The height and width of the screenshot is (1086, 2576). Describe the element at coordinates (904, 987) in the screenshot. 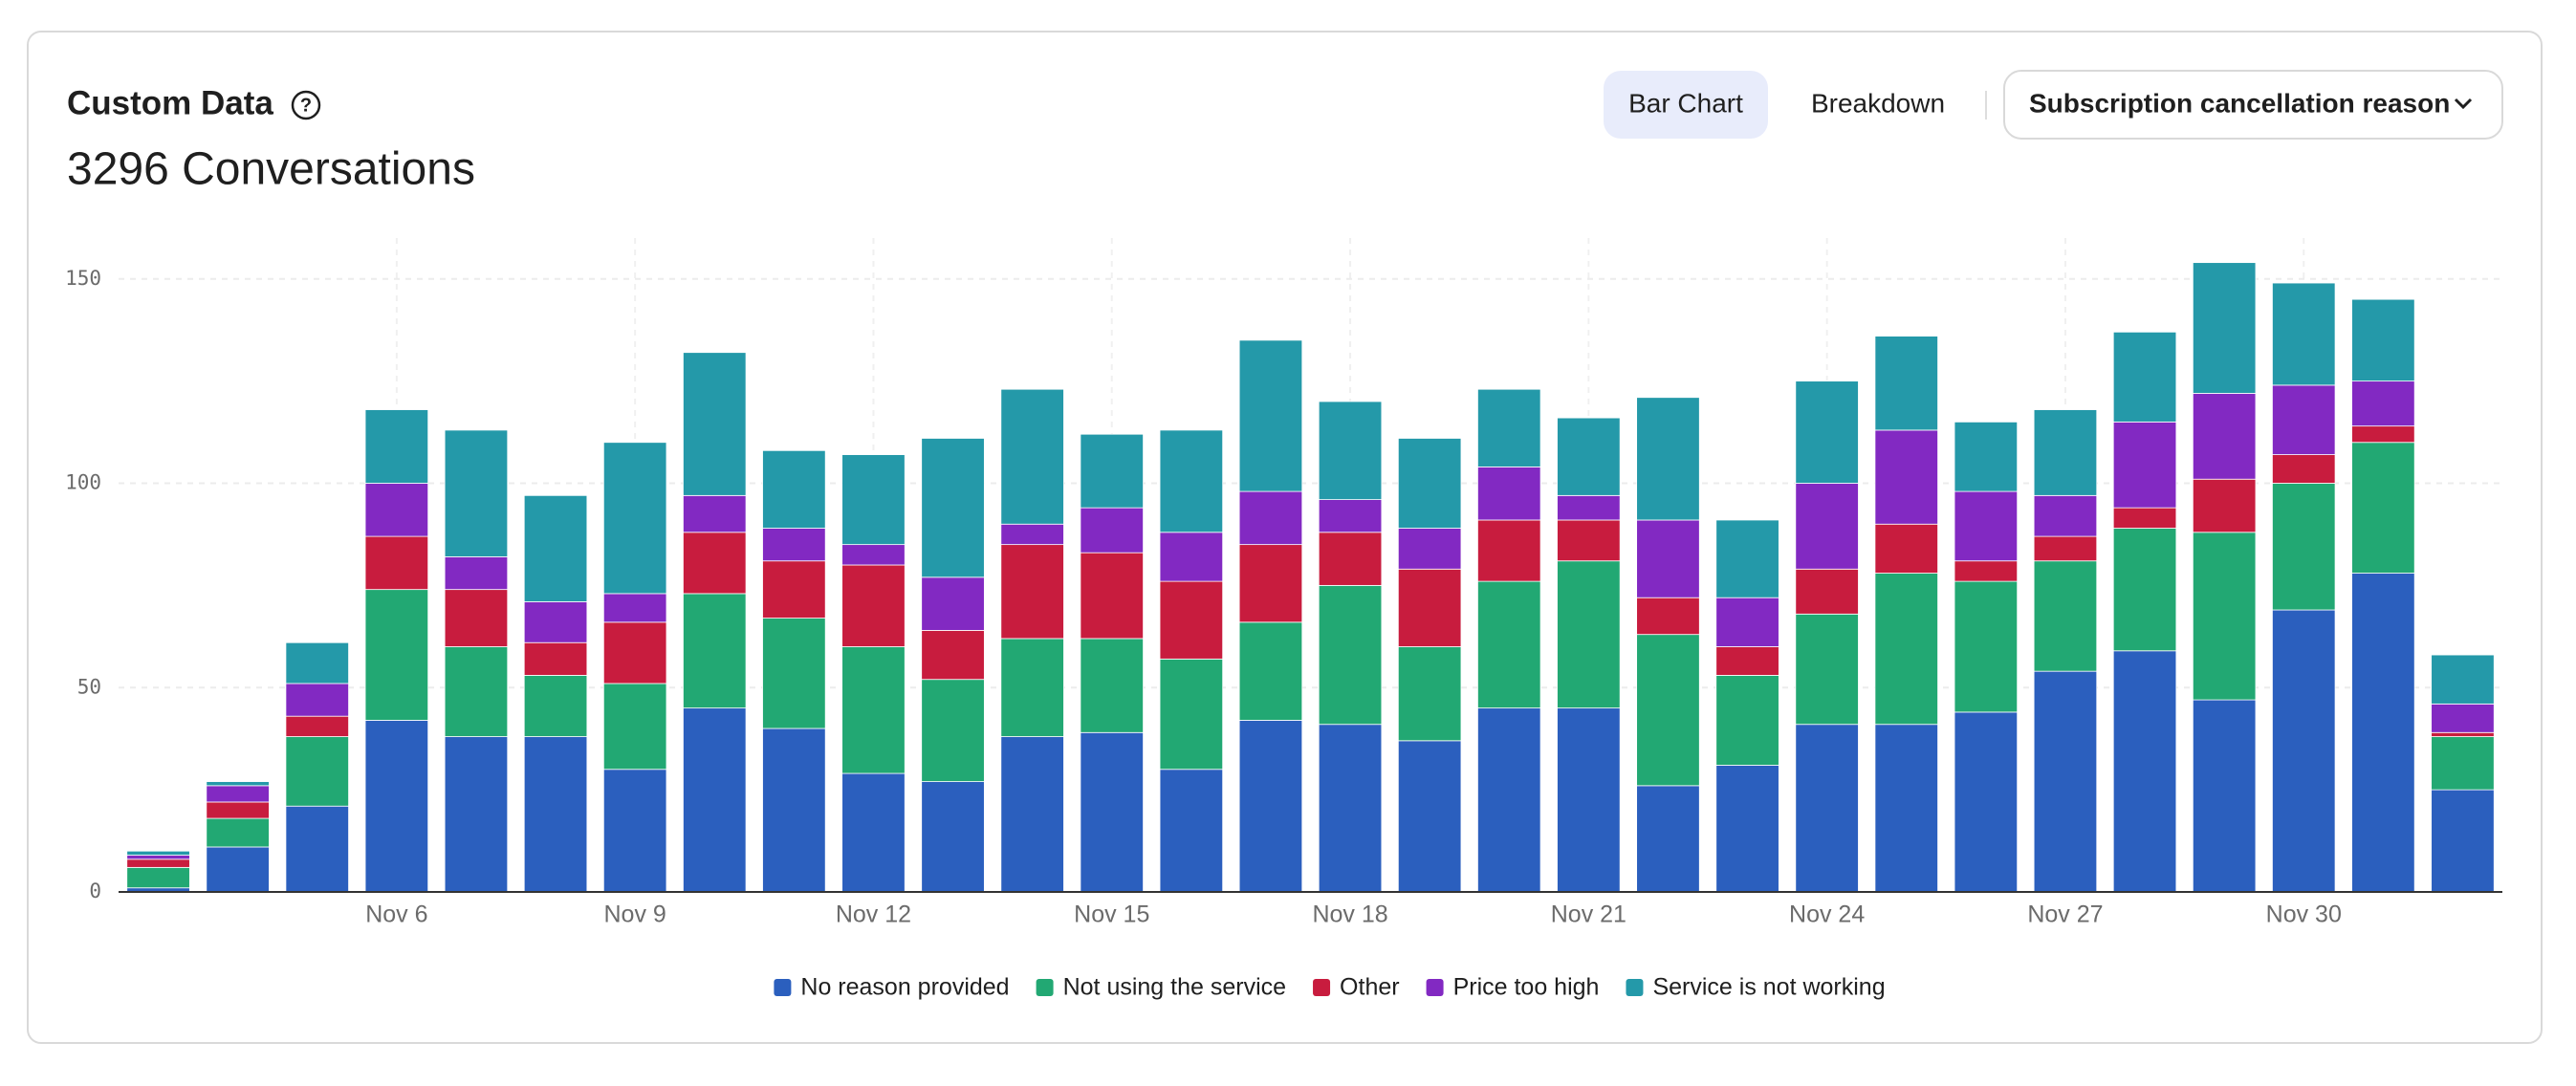

I see `legend-label: No reason provided` at that location.